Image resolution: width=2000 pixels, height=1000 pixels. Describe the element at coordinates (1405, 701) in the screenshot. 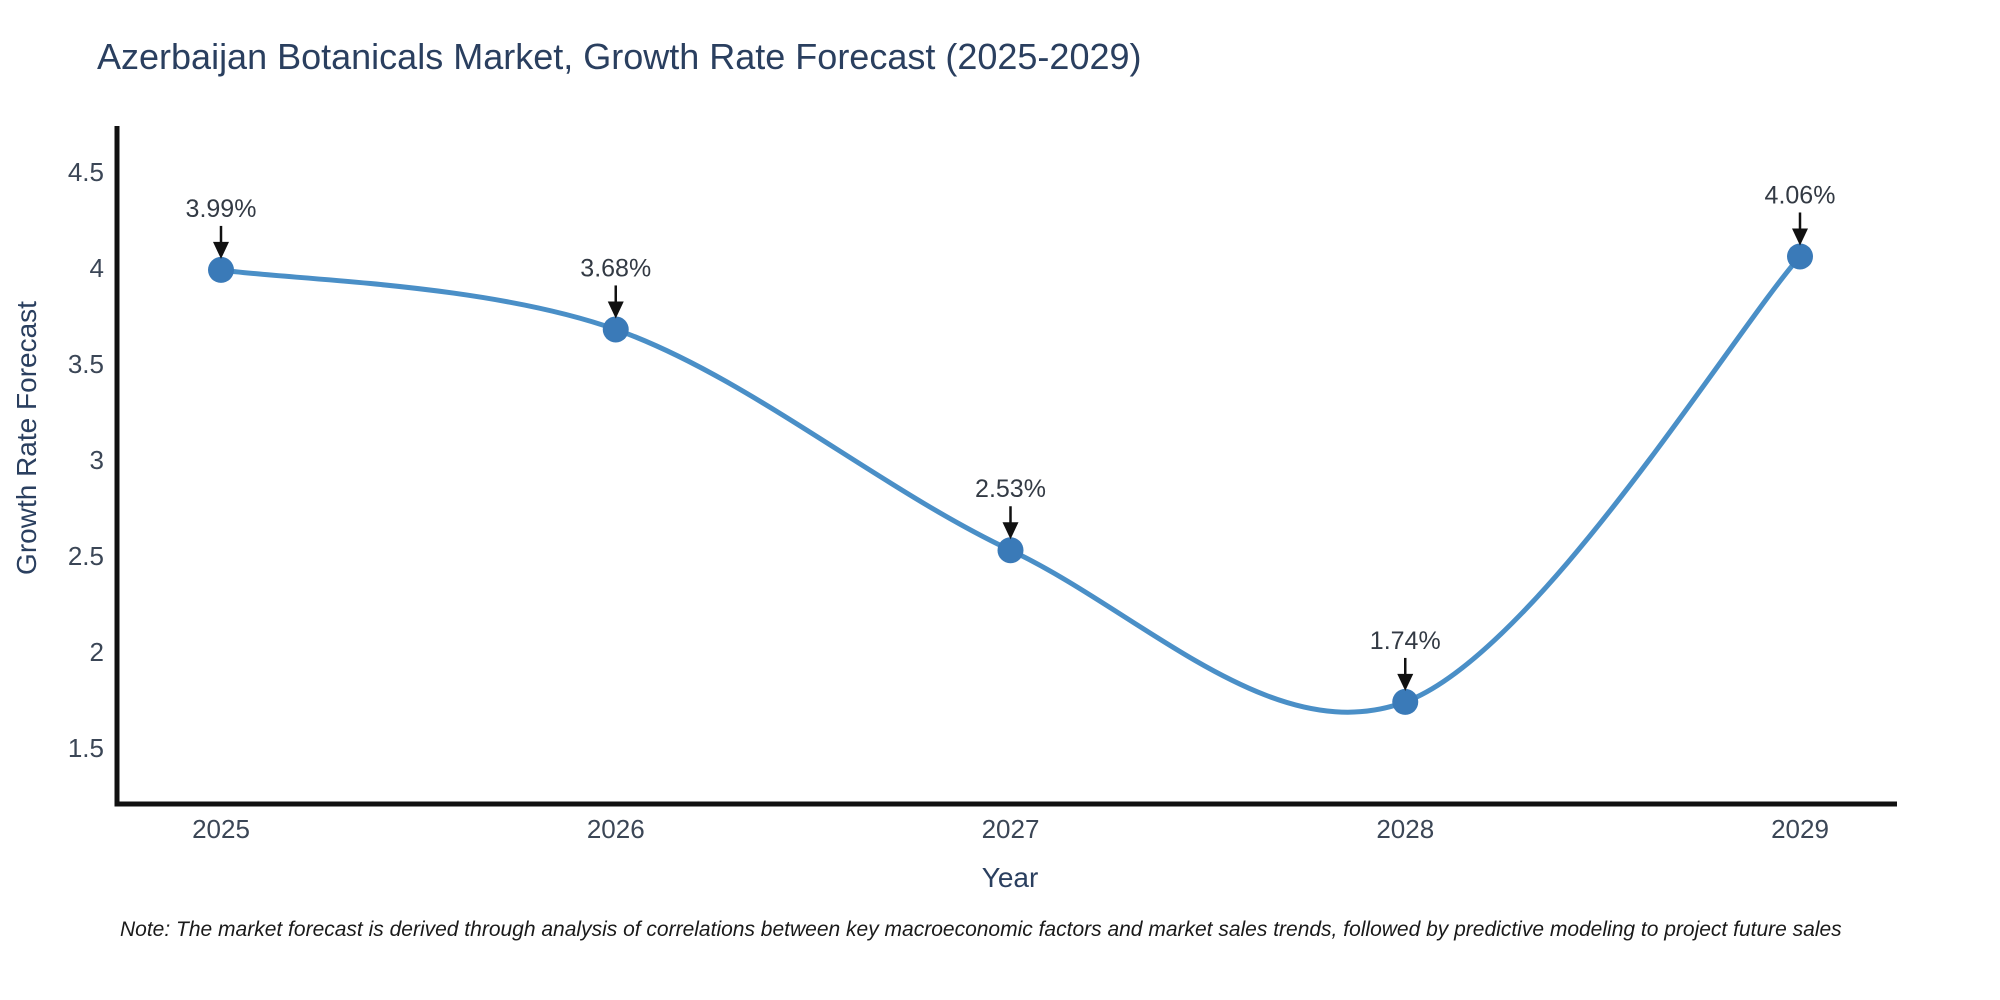

I see `data-point-2028` at that location.